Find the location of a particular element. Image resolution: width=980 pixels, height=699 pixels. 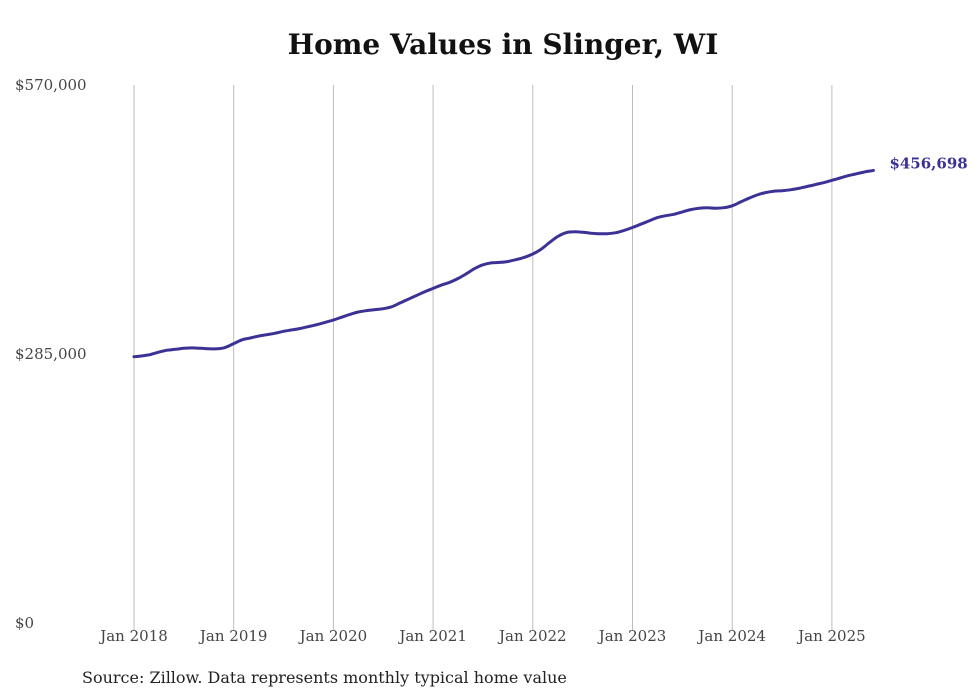

x-tick-label: Jan 2022 is located at coordinates (532, 636).